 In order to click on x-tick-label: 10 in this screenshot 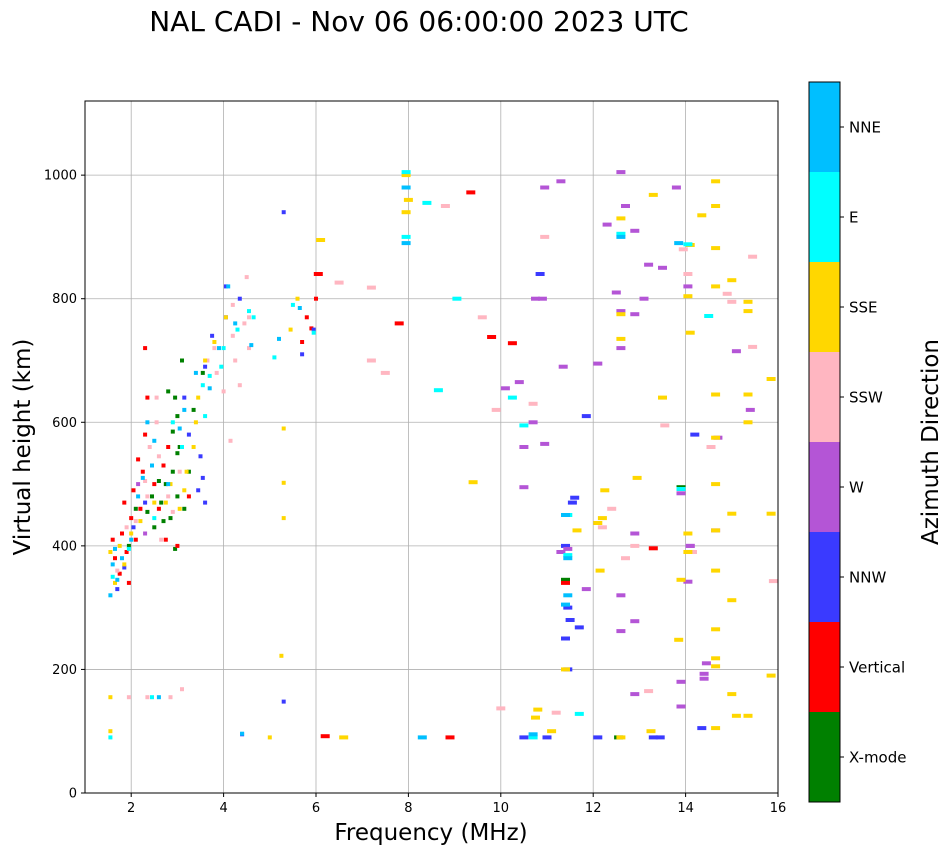, I will do `click(501, 808)`.